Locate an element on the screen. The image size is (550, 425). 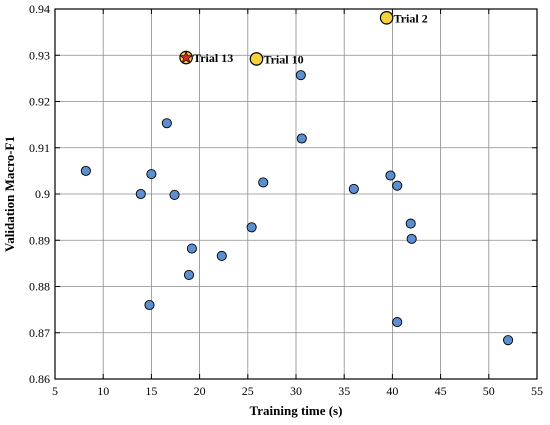
x-tick-label: 50 is located at coordinates (489, 391).